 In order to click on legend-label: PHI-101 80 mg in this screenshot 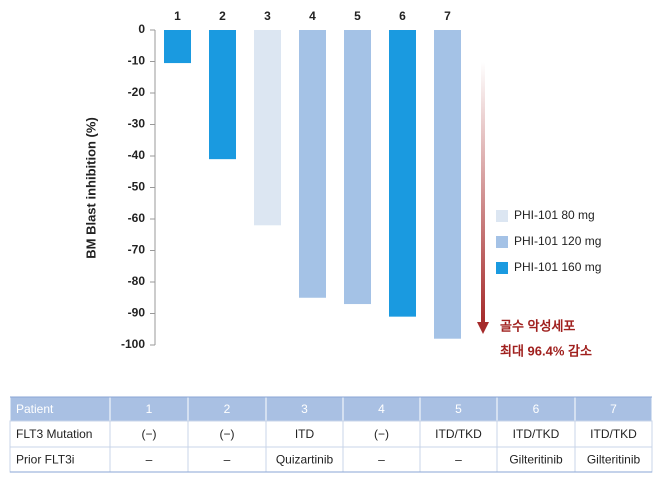, I will do `click(554, 215)`.